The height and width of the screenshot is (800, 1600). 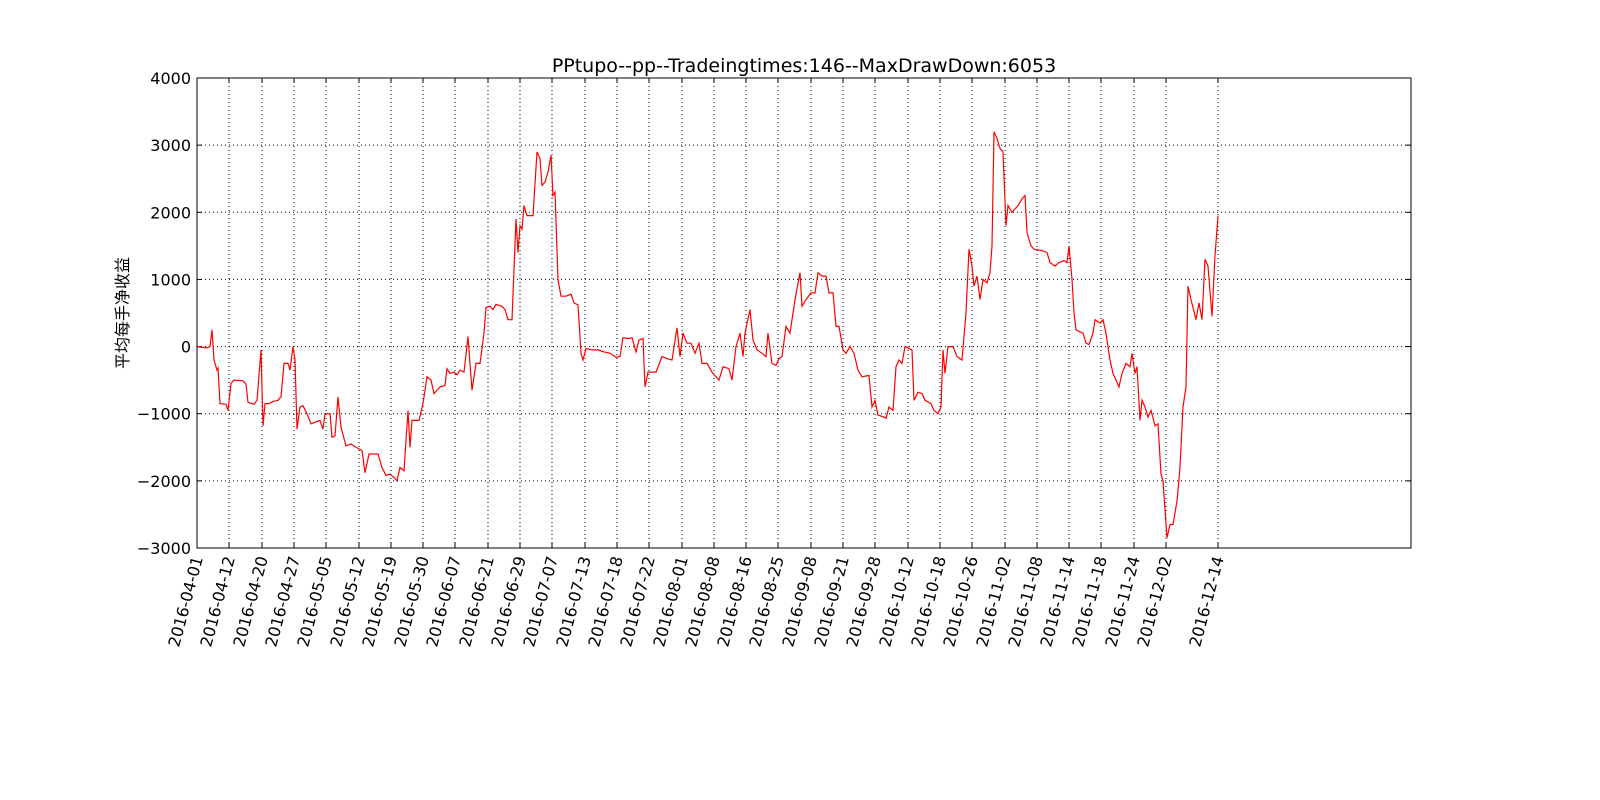 I want to click on y-tick-label: −3000, so click(x=164, y=548).